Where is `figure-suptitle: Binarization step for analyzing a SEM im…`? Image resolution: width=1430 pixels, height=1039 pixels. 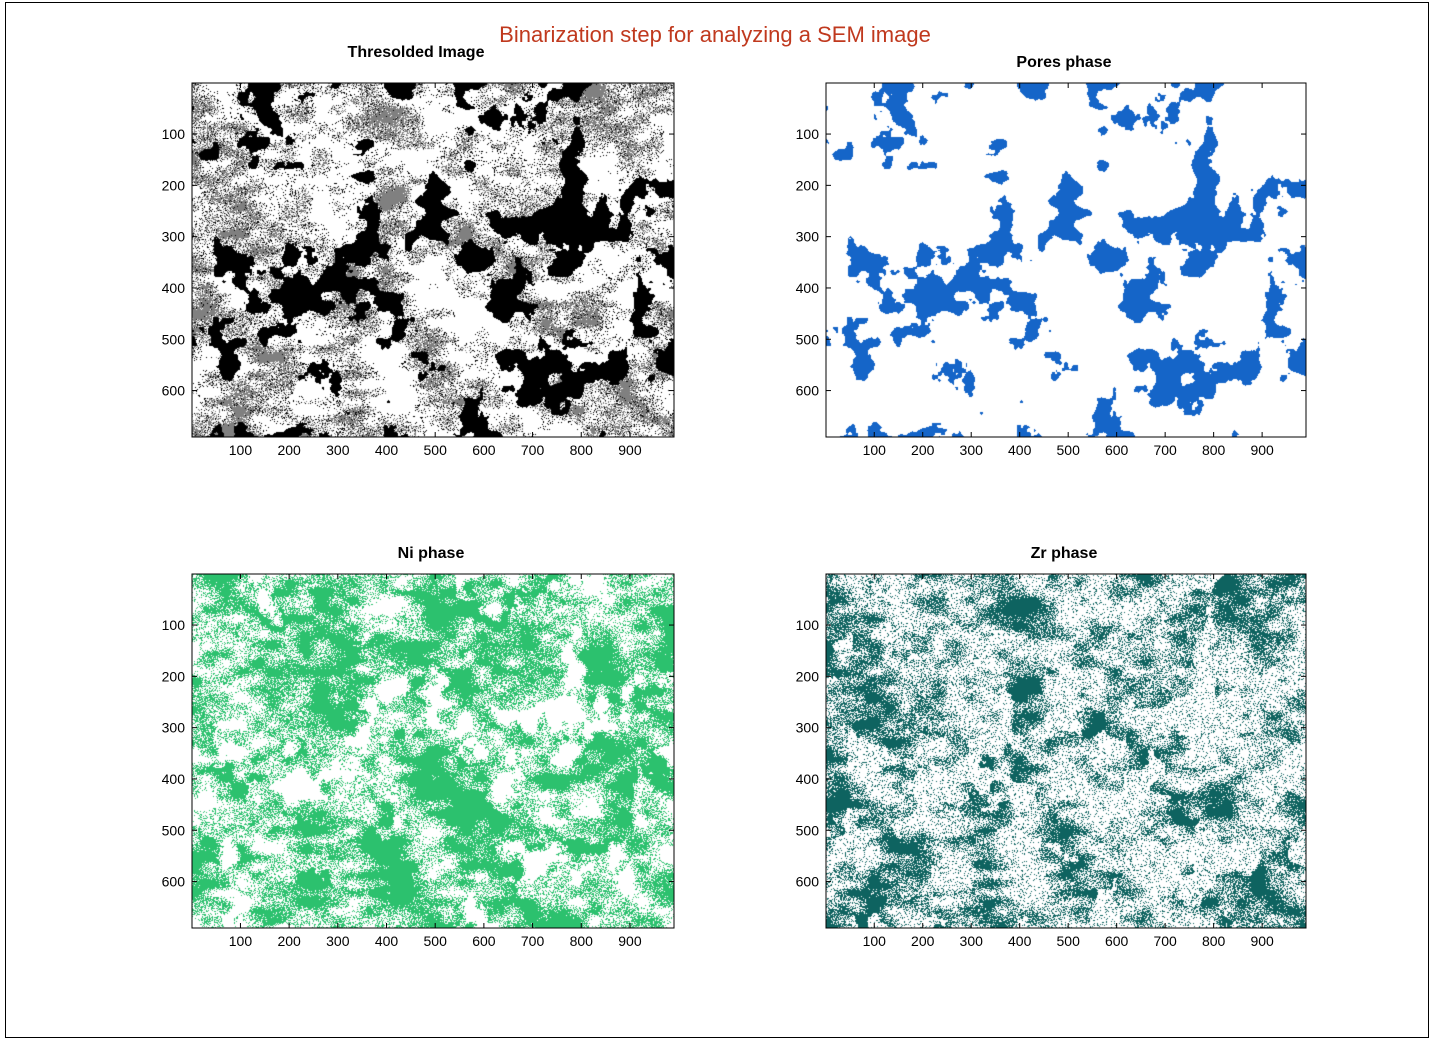
figure-suptitle: Binarization step for analyzing a SEM im… is located at coordinates (715, 34).